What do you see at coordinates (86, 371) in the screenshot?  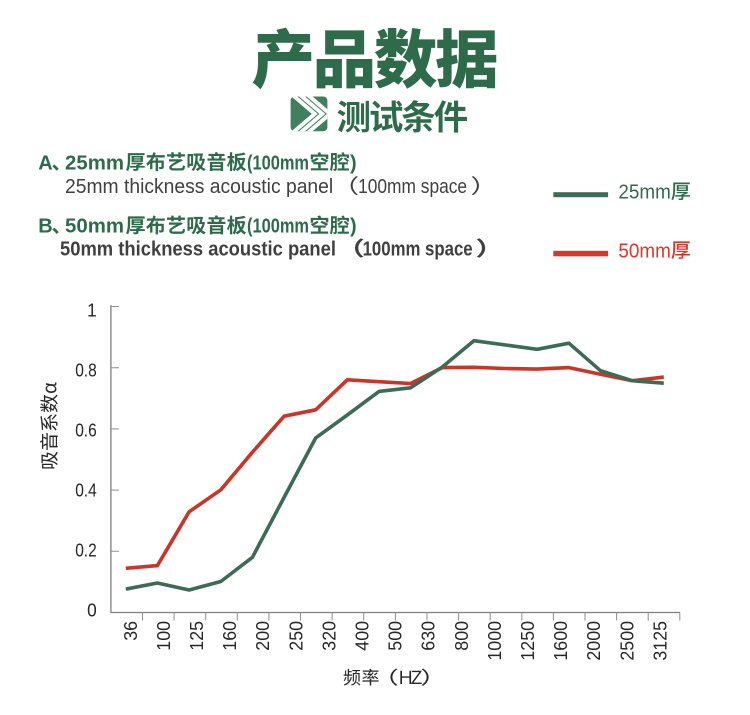 I see `svg-text: 0.8` at bounding box center [86, 371].